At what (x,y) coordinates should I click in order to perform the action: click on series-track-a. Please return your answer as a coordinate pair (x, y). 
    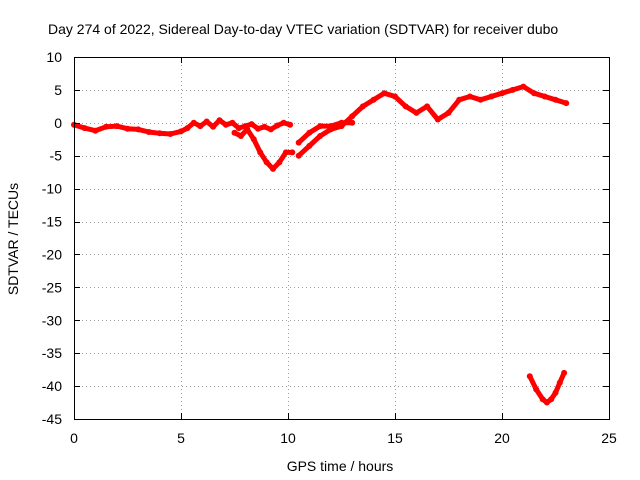
    Looking at the image, I should click on (182, 127).